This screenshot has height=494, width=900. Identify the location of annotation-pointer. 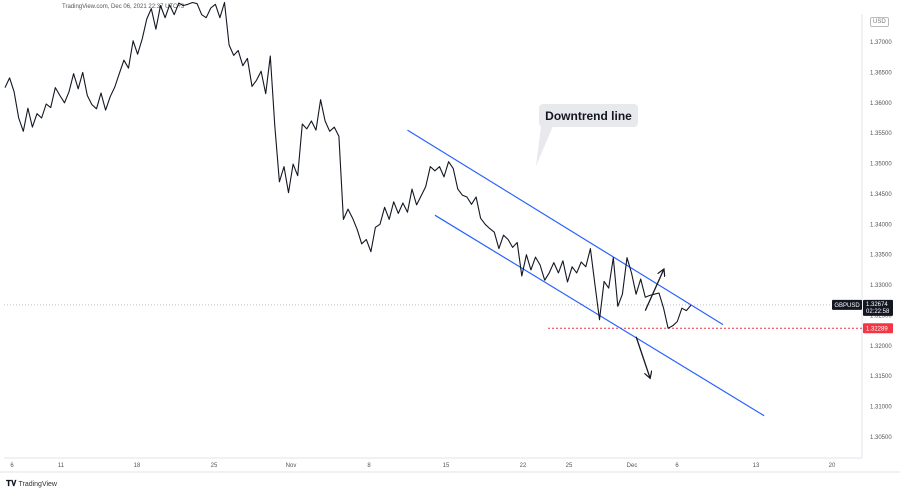
(544, 146).